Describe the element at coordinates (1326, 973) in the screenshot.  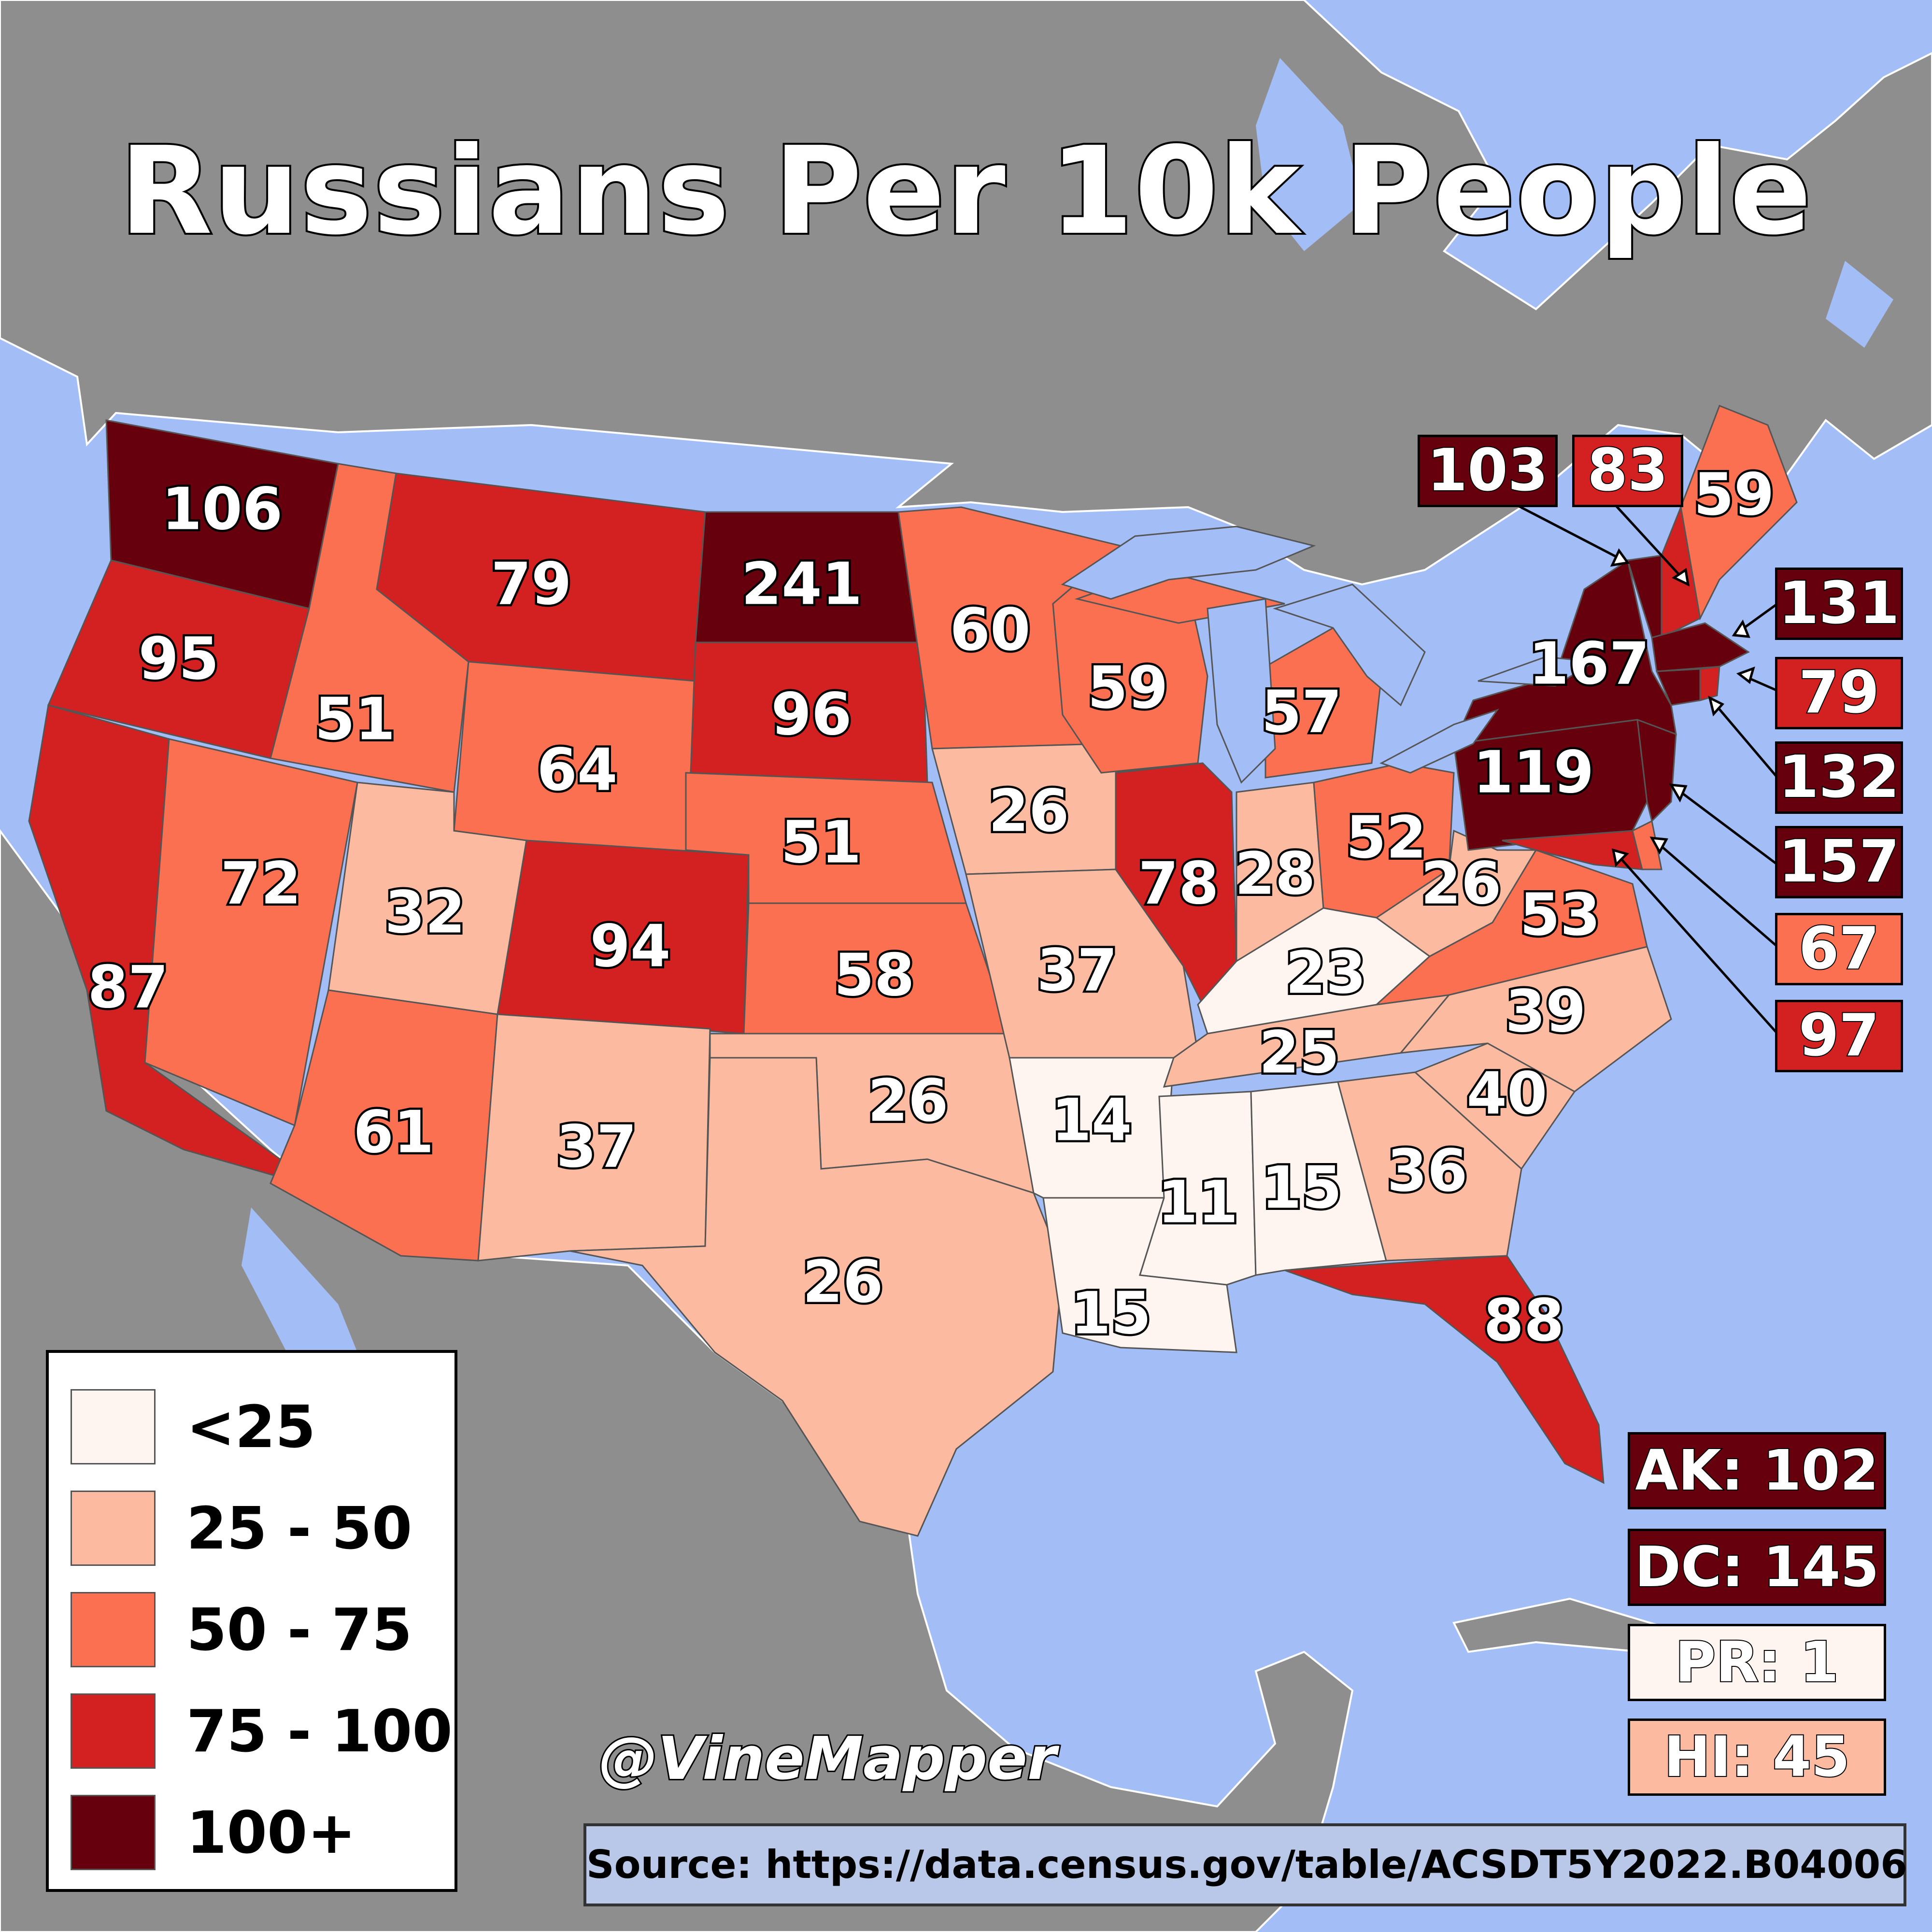
I see `state-label-KY: 23` at that location.